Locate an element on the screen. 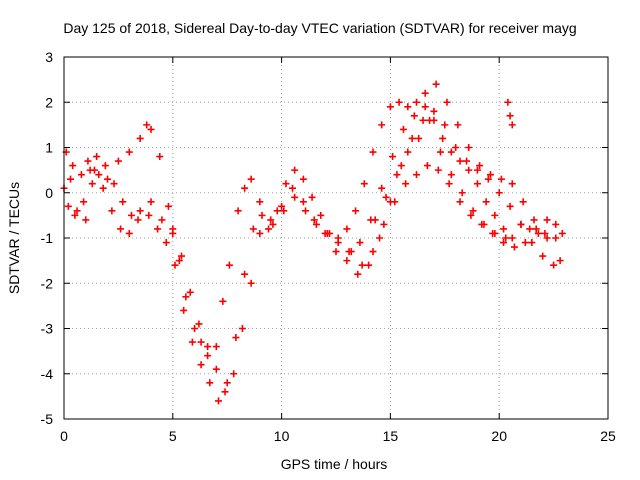 This screenshot has width=640, height=480. x-tick-label: 25 is located at coordinates (608, 436).